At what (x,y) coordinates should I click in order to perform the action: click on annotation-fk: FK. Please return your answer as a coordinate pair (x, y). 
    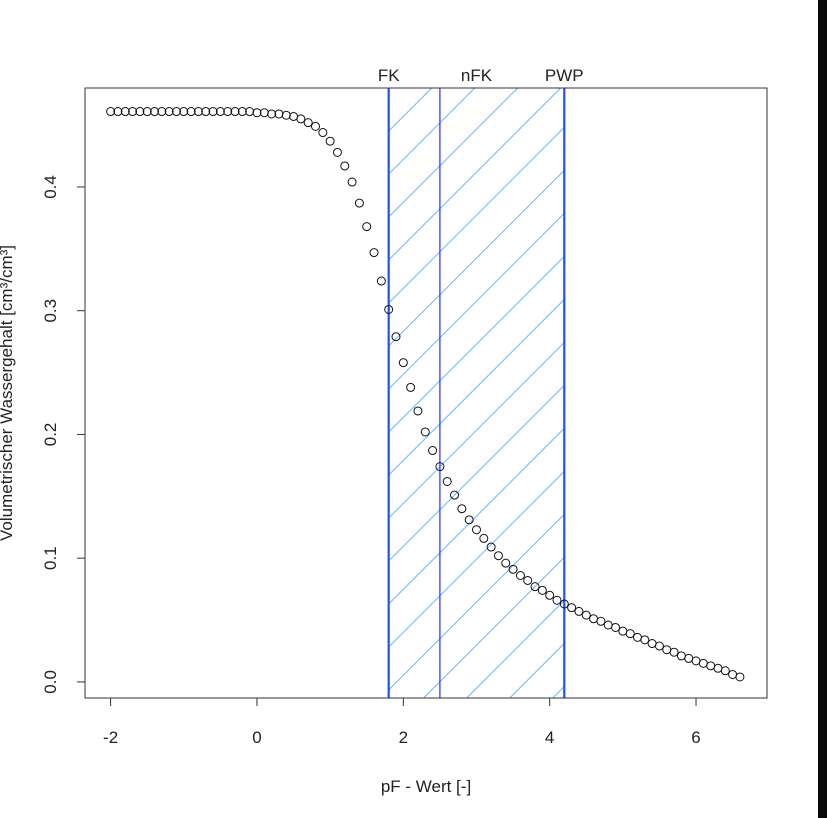
    Looking at the image, I should click on (389, 75).